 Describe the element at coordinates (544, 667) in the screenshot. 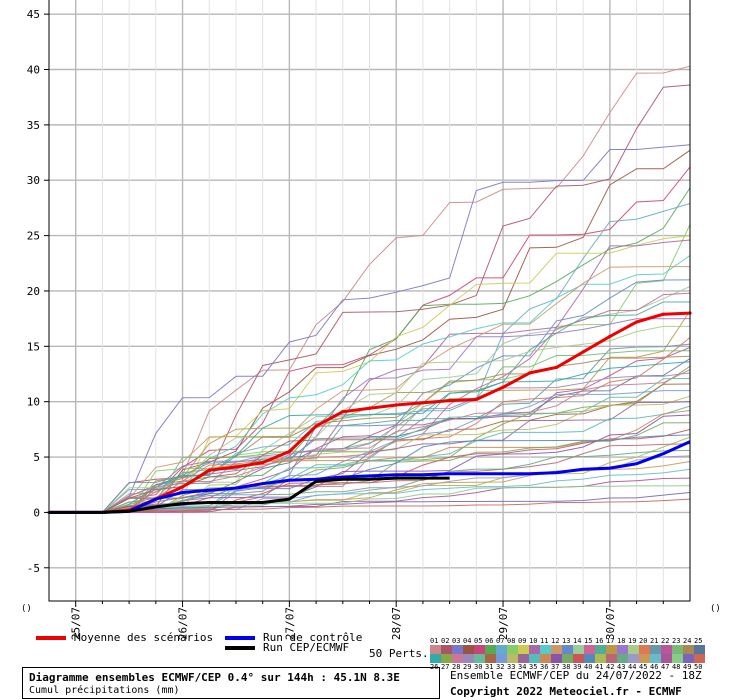

I see `pert-number-label: 36` at that location.